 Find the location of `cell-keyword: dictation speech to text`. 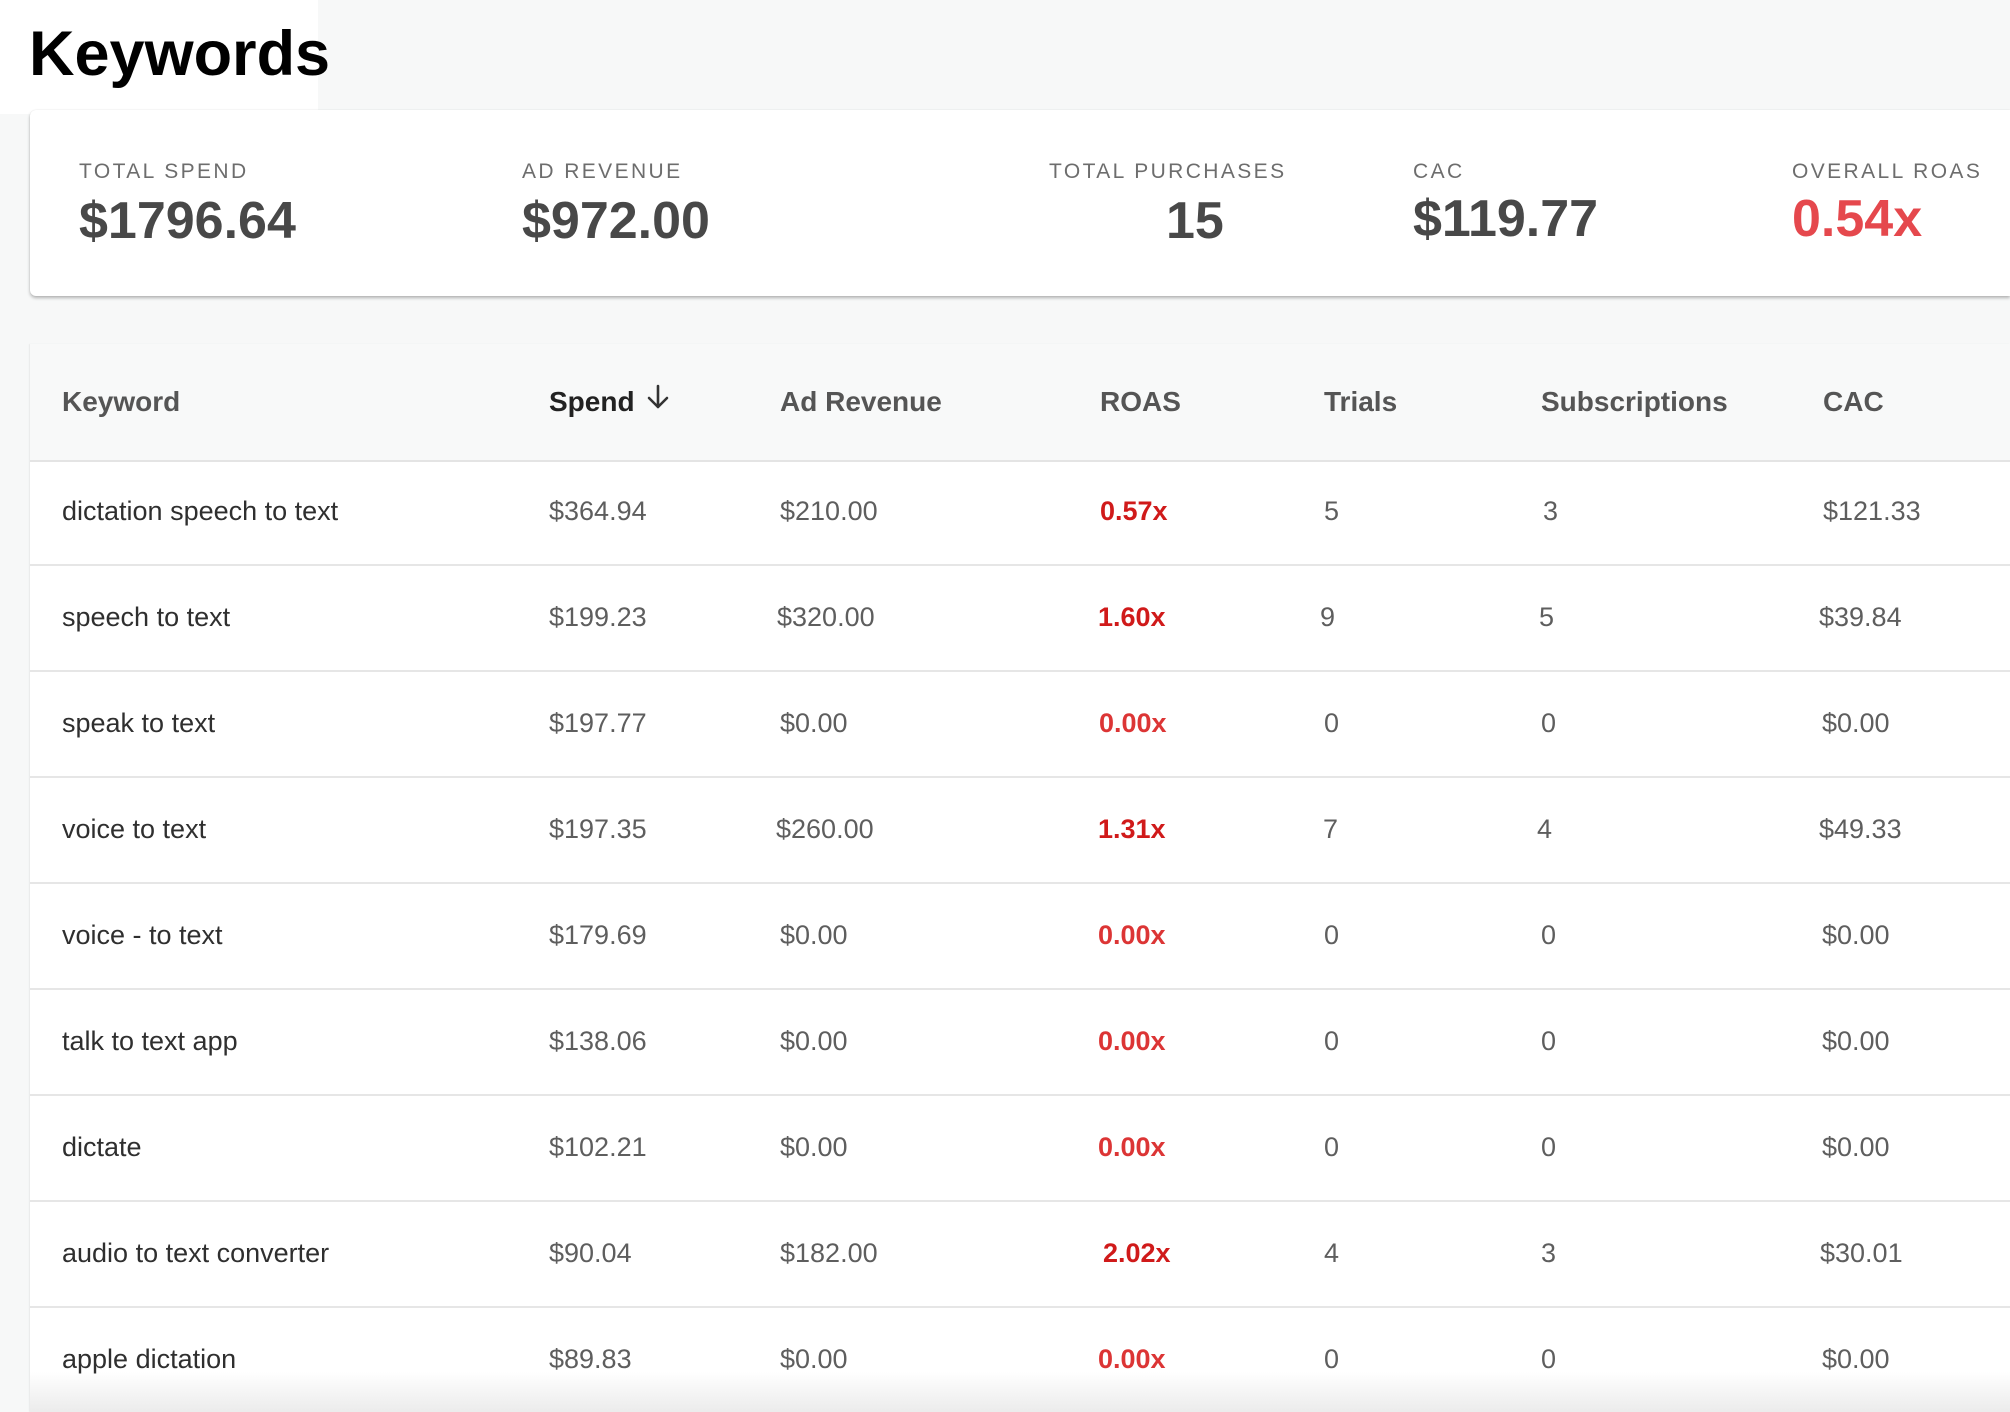

cell-keyword: dictation speech to text is located at coordinates (200, 511).